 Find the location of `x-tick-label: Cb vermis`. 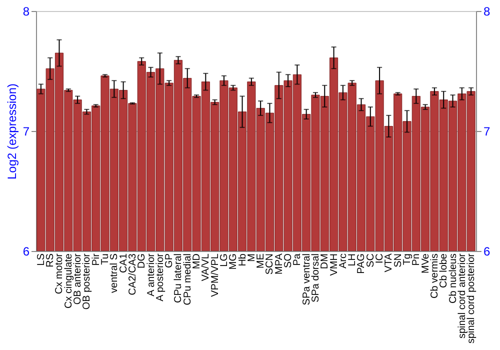

x-tick-label: Cb vermis is located at coordinates (434, 276).